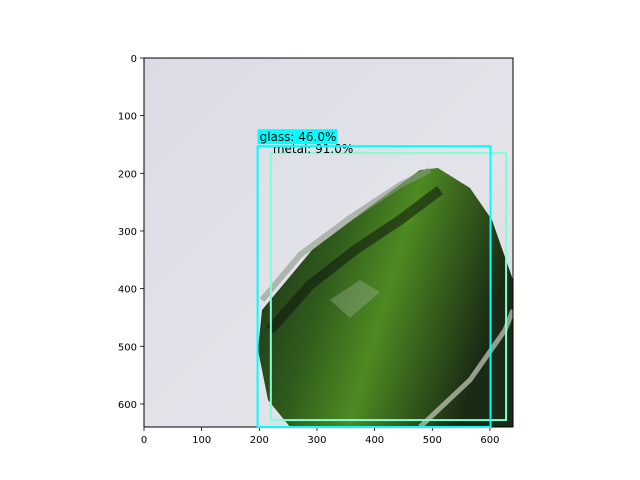 The width and height of the screenshot is (640, 480). Describe the element at coordinates (465, 368) in the screenshot. I see `bottle-reflection` at that location.